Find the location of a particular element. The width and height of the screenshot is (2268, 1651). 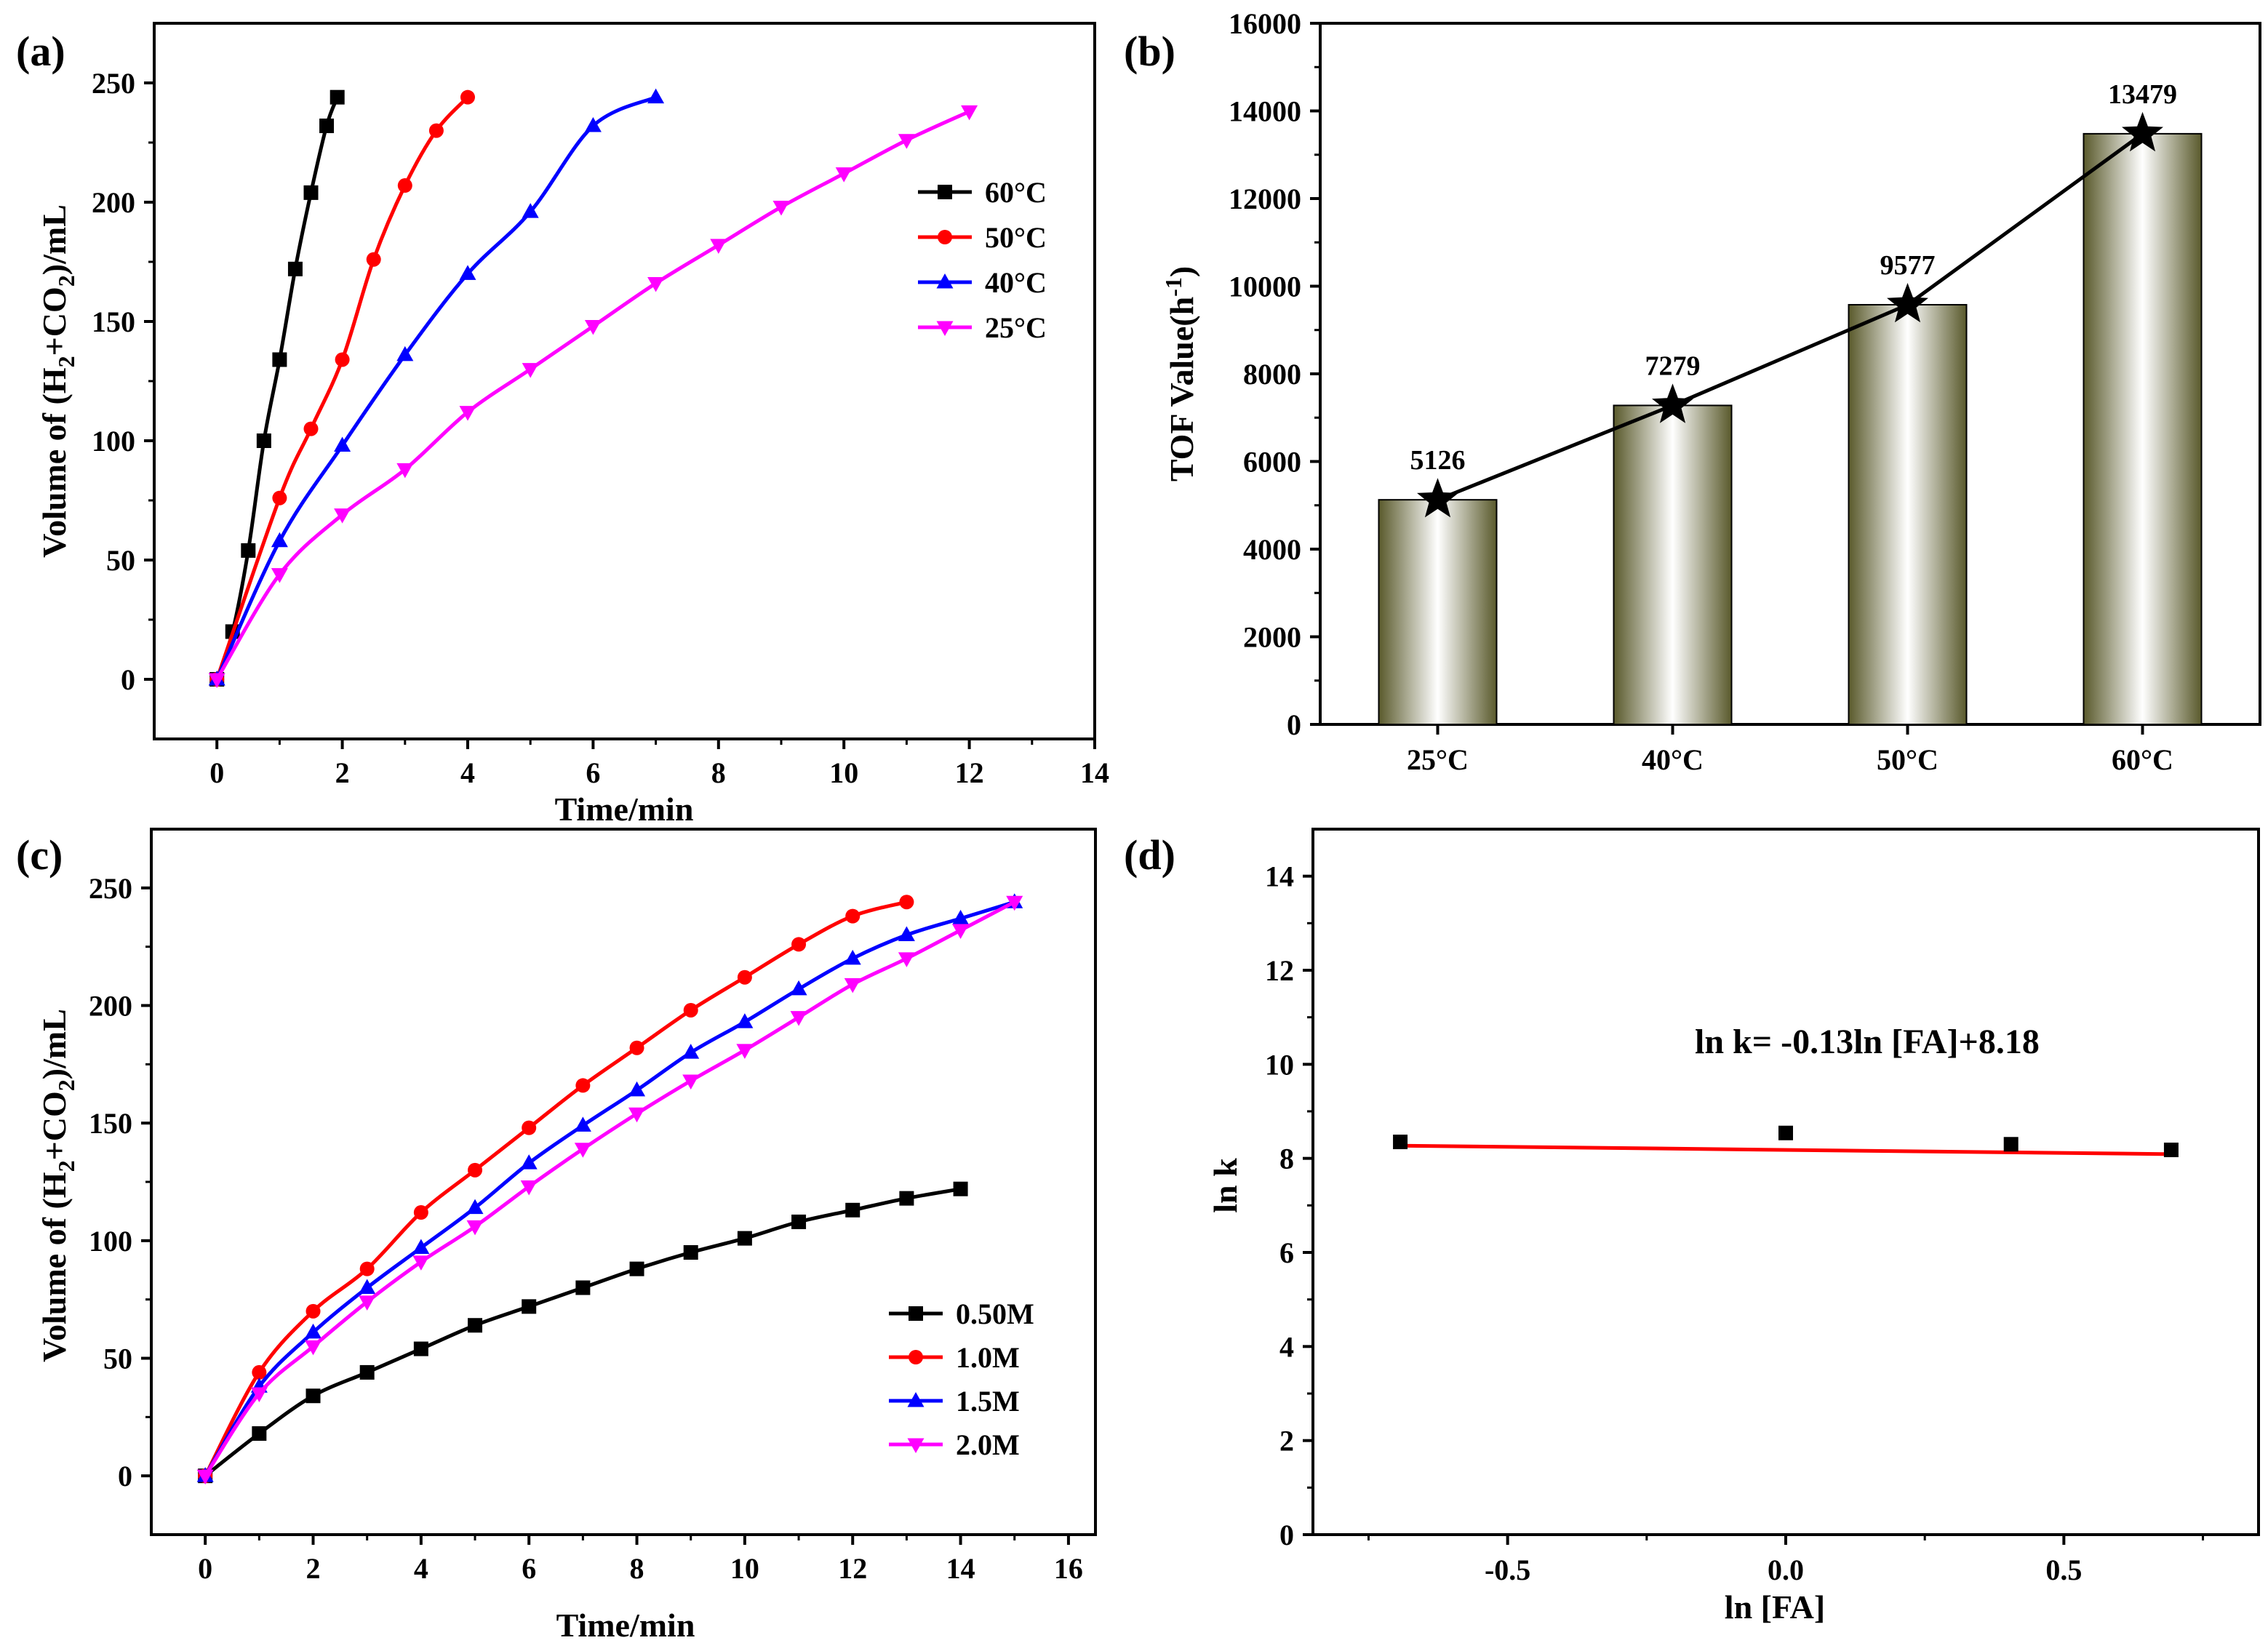

panel-c-y-ticks: 0 50 100 150 200 250 is located at coordinates (120, 1182).